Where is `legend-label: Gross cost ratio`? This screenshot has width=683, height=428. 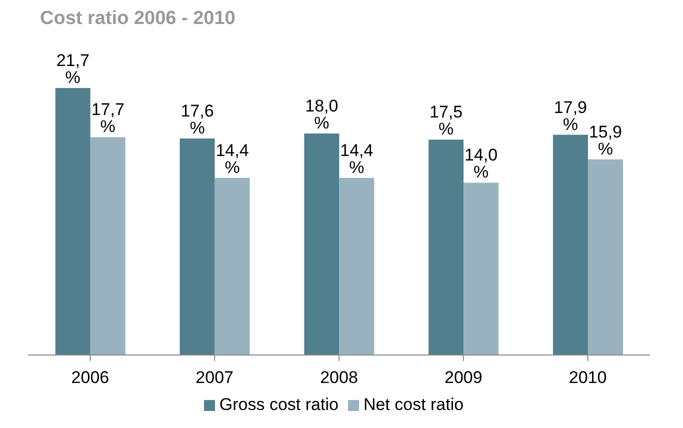
legend-label: Gross cost ratio is located at coordinates (278, 404).